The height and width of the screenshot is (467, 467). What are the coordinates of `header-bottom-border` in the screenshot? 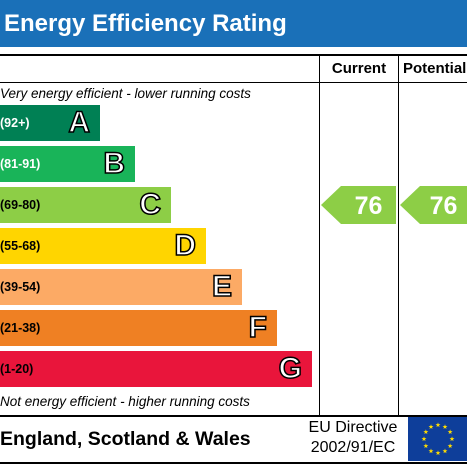 It's located at (233, 82).